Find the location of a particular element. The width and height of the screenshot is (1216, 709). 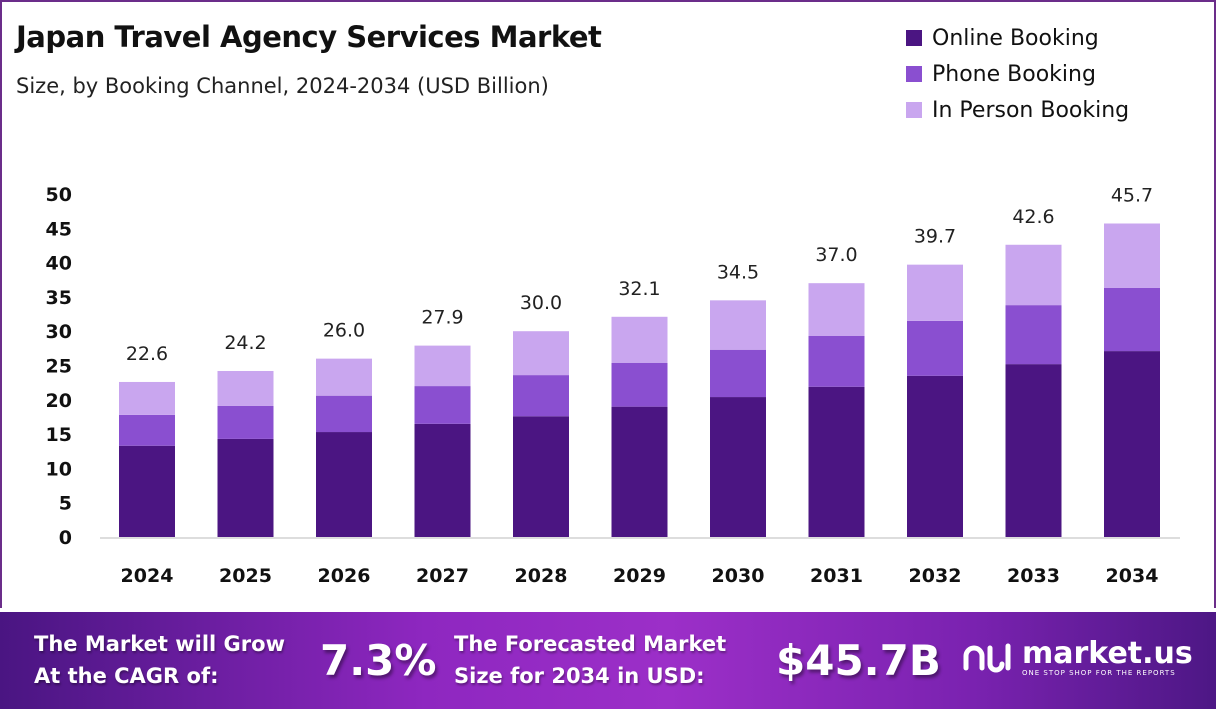

legend-item-online: Online Booking is located at coordinates (1017, 38).